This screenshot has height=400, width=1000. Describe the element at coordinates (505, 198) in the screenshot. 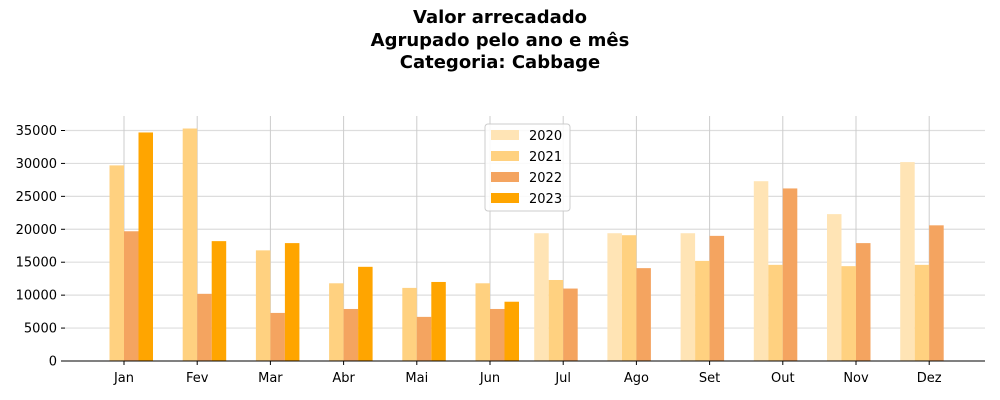

I see `legend-swatch-2023` at that location.